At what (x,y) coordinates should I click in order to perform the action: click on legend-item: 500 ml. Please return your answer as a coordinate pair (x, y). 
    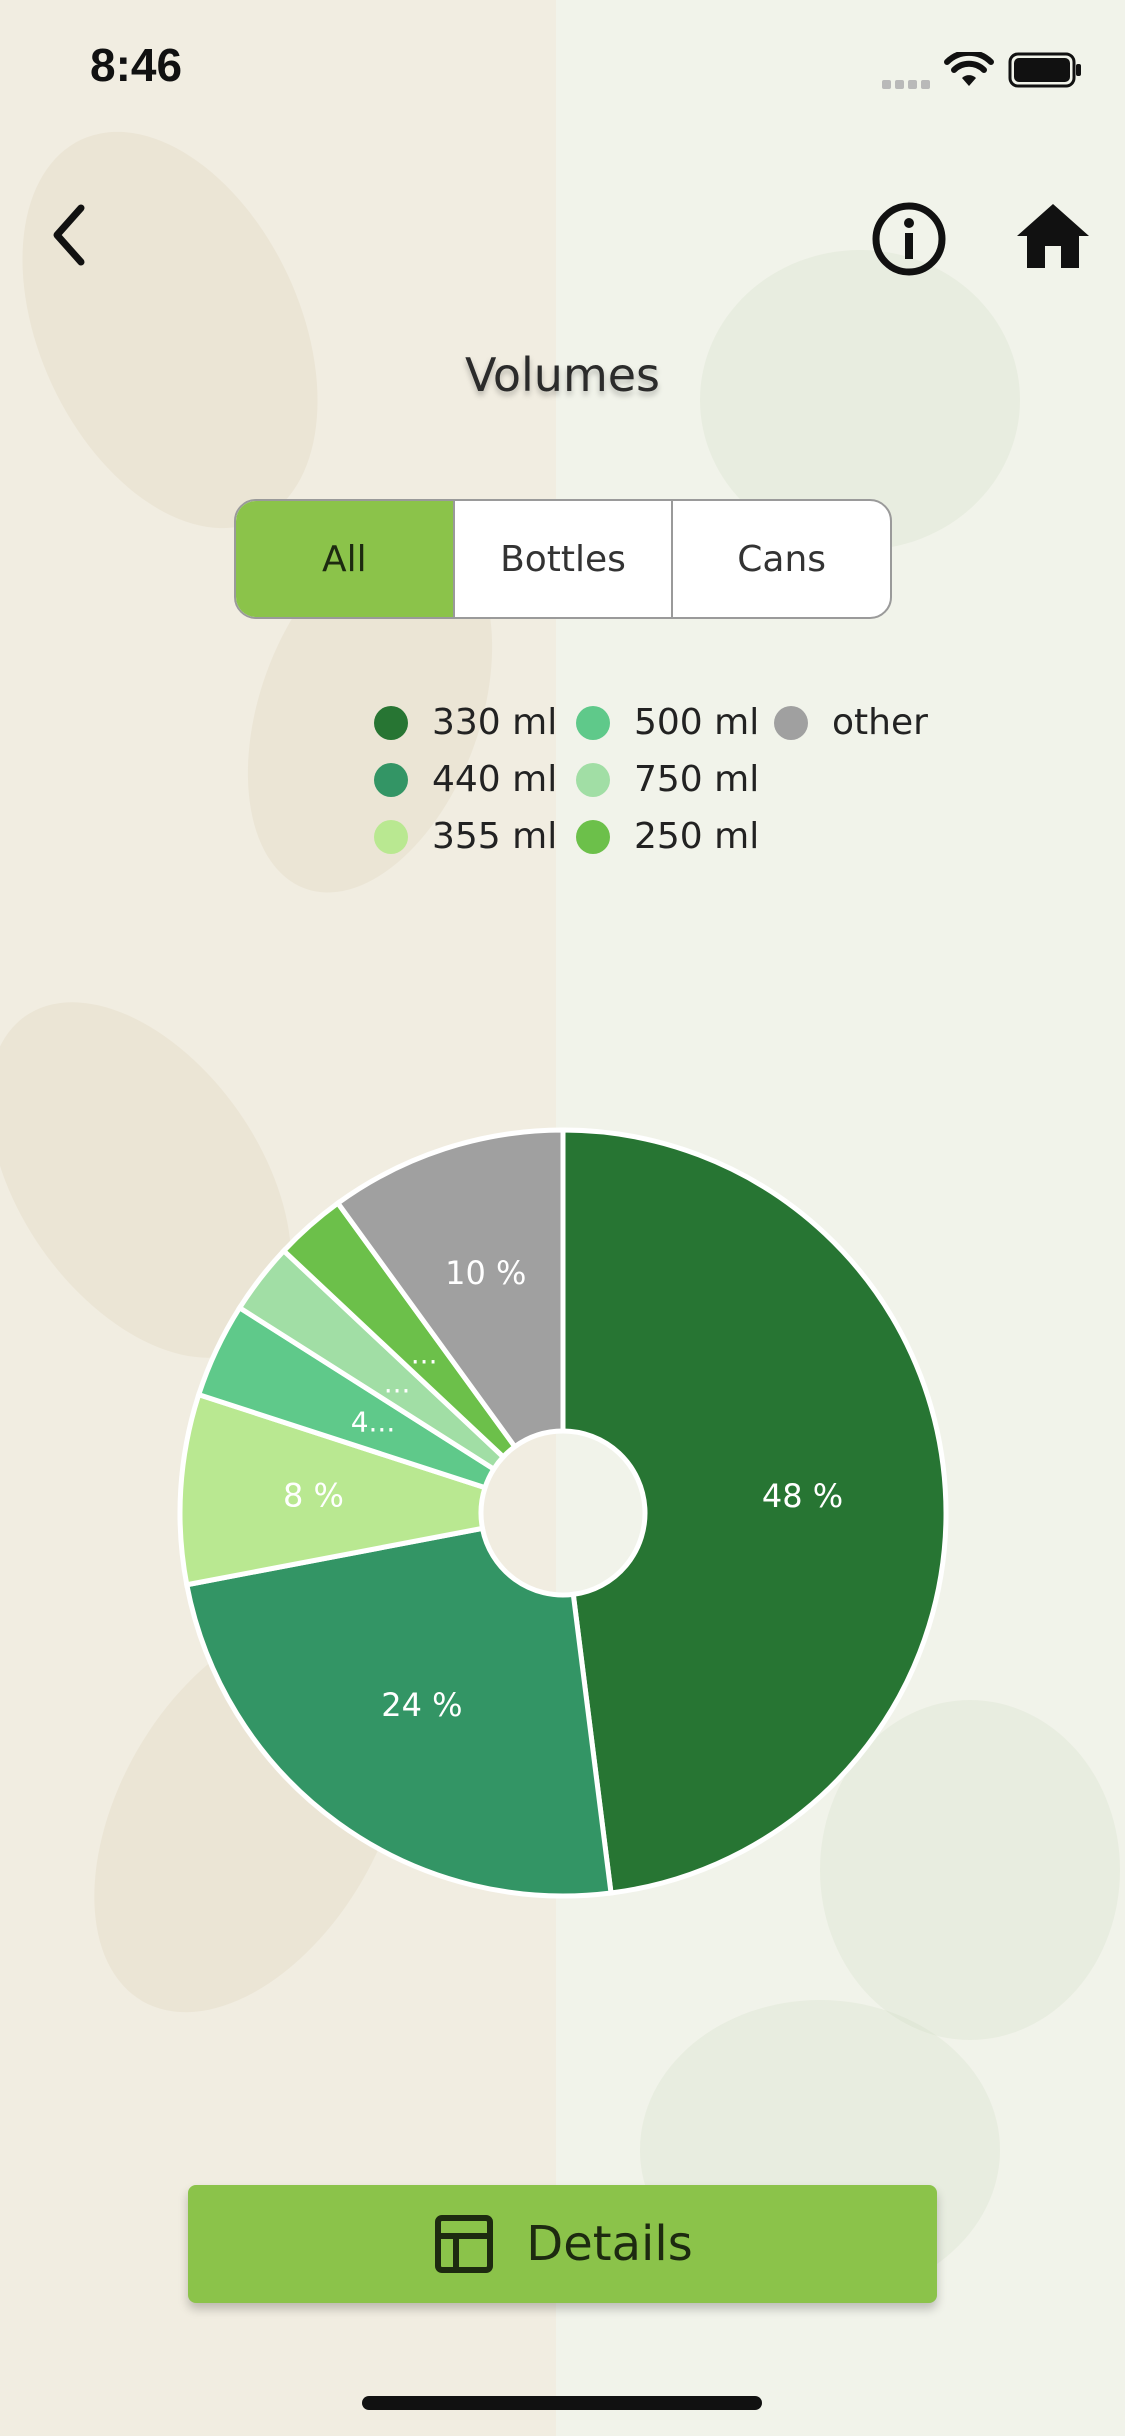
    Looking at the image, I should click on (667, 722).